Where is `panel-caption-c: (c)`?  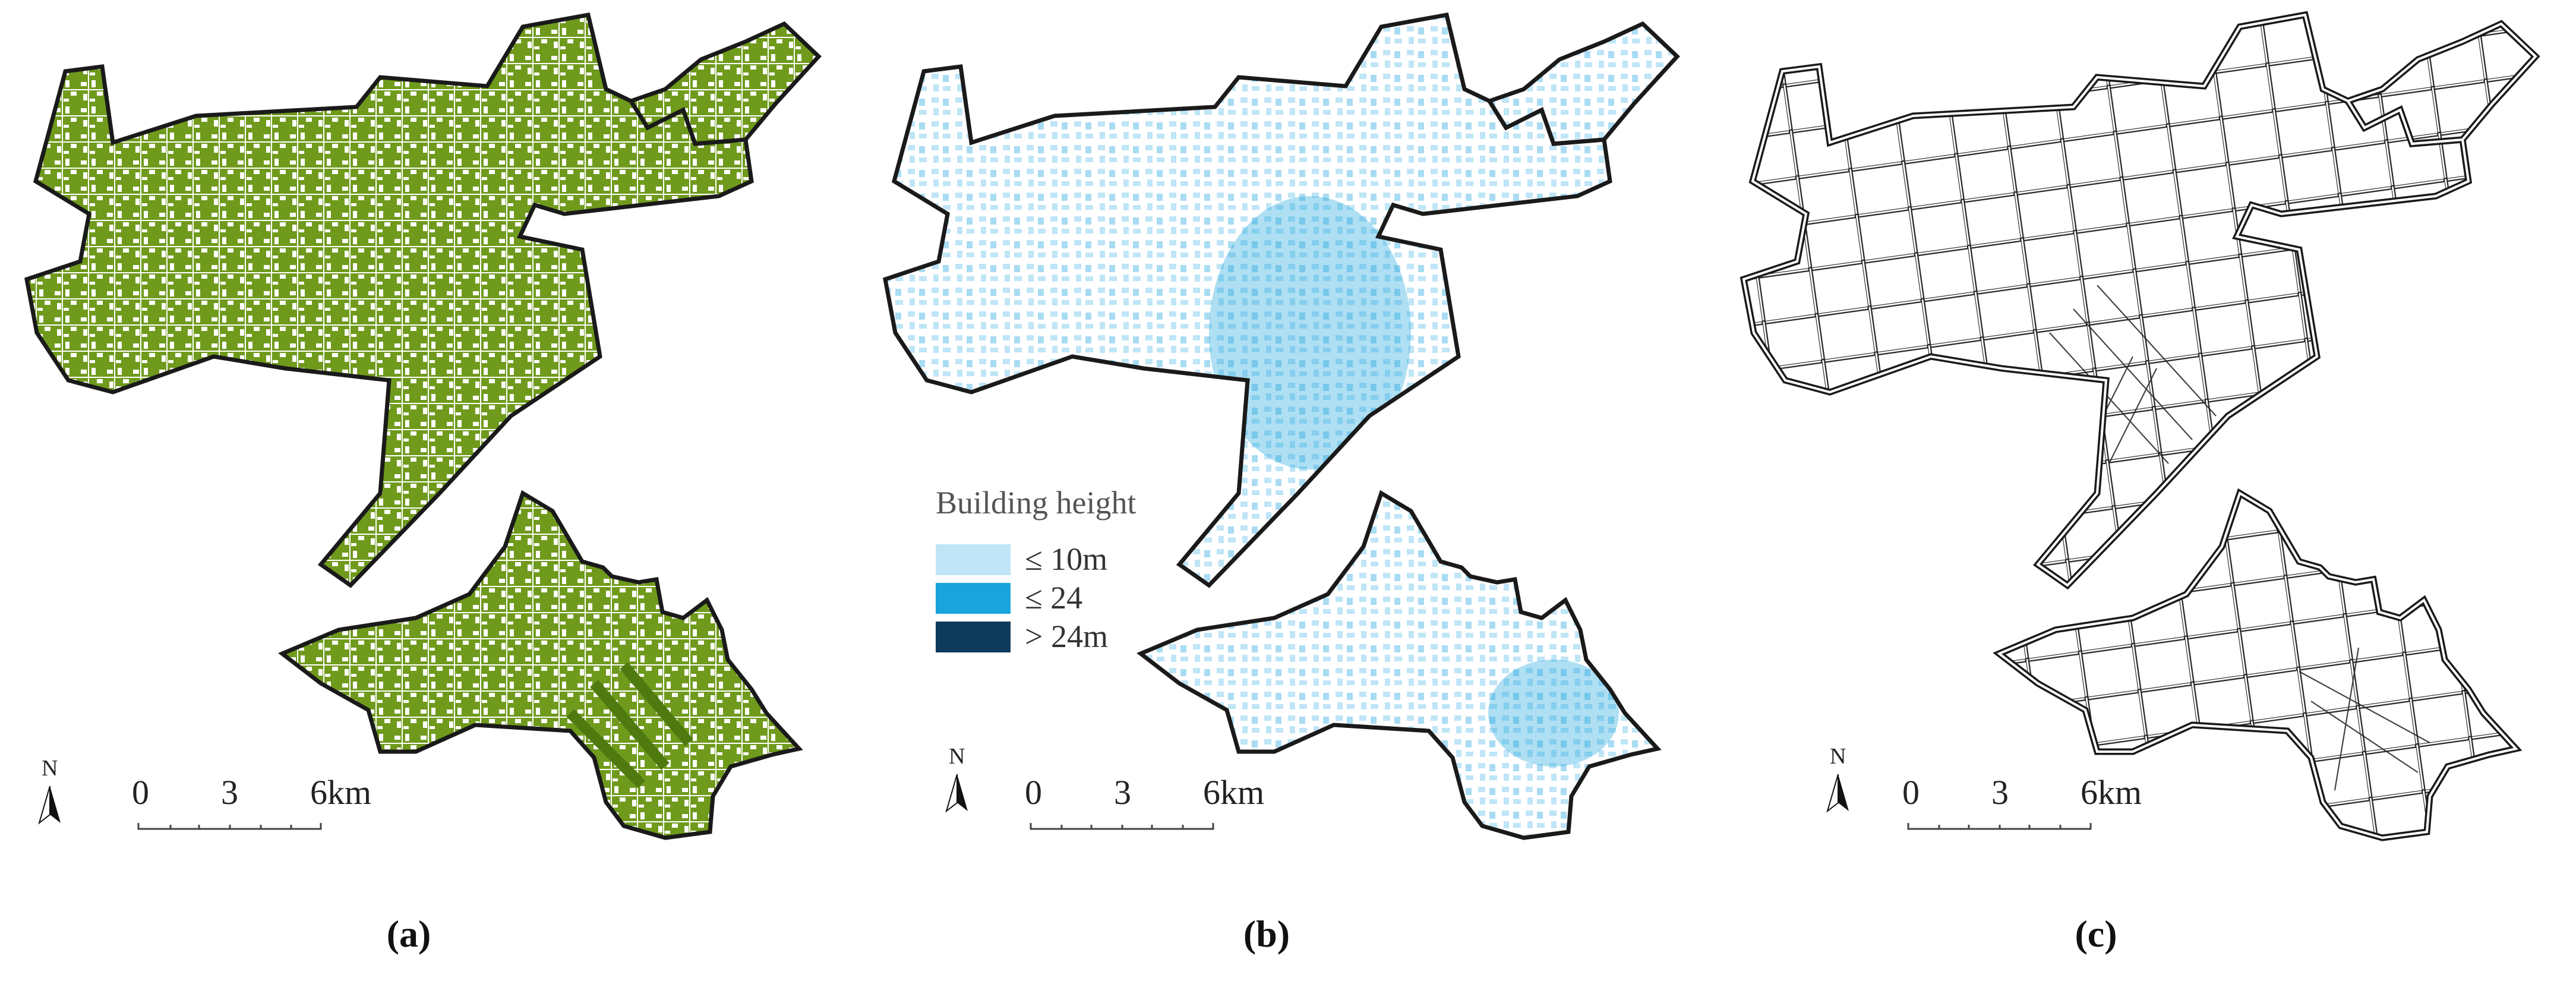
panel-caption-c: (c) is located at coordinates (2096, 934).